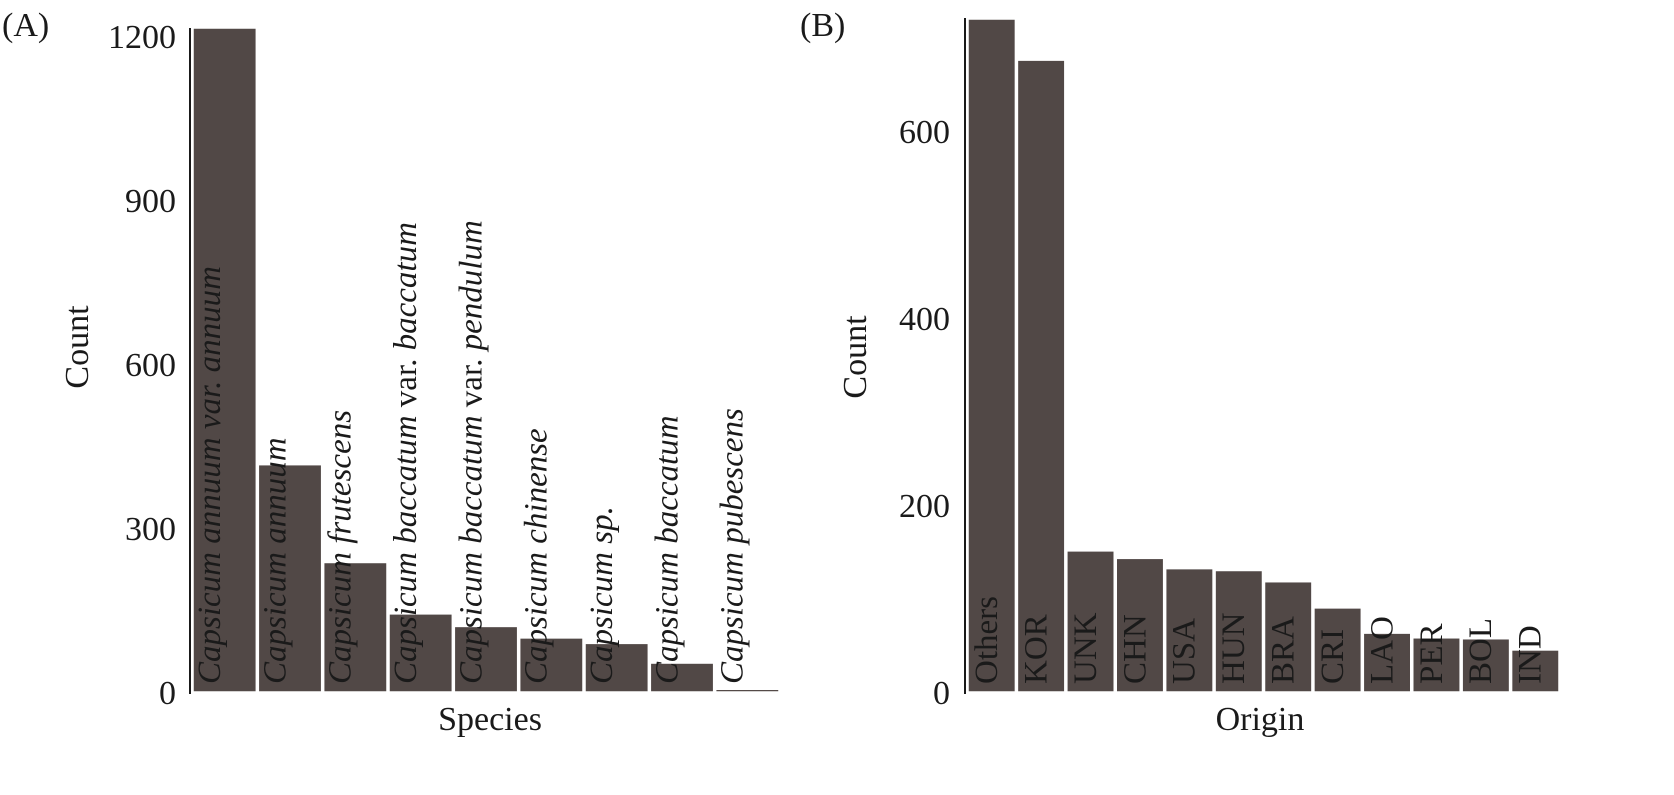 This screenshot has height=795, width=1674. I want to click on bar-capsicum-annuum, so click(290, 578).